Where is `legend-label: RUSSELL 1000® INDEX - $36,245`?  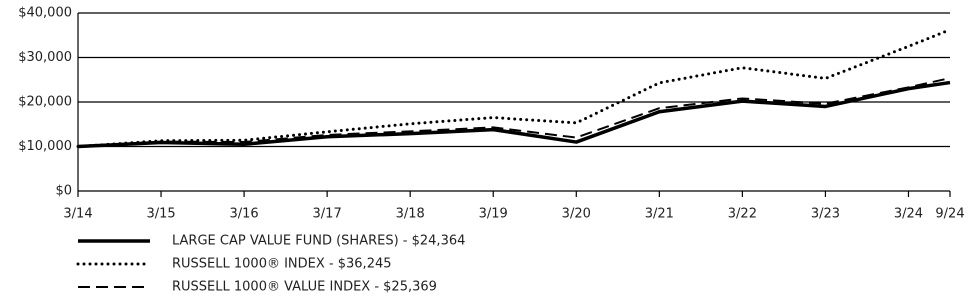
legend-label: RUSSELL 1000® INDEX - $36,245 is located at coordinates (282, 264).